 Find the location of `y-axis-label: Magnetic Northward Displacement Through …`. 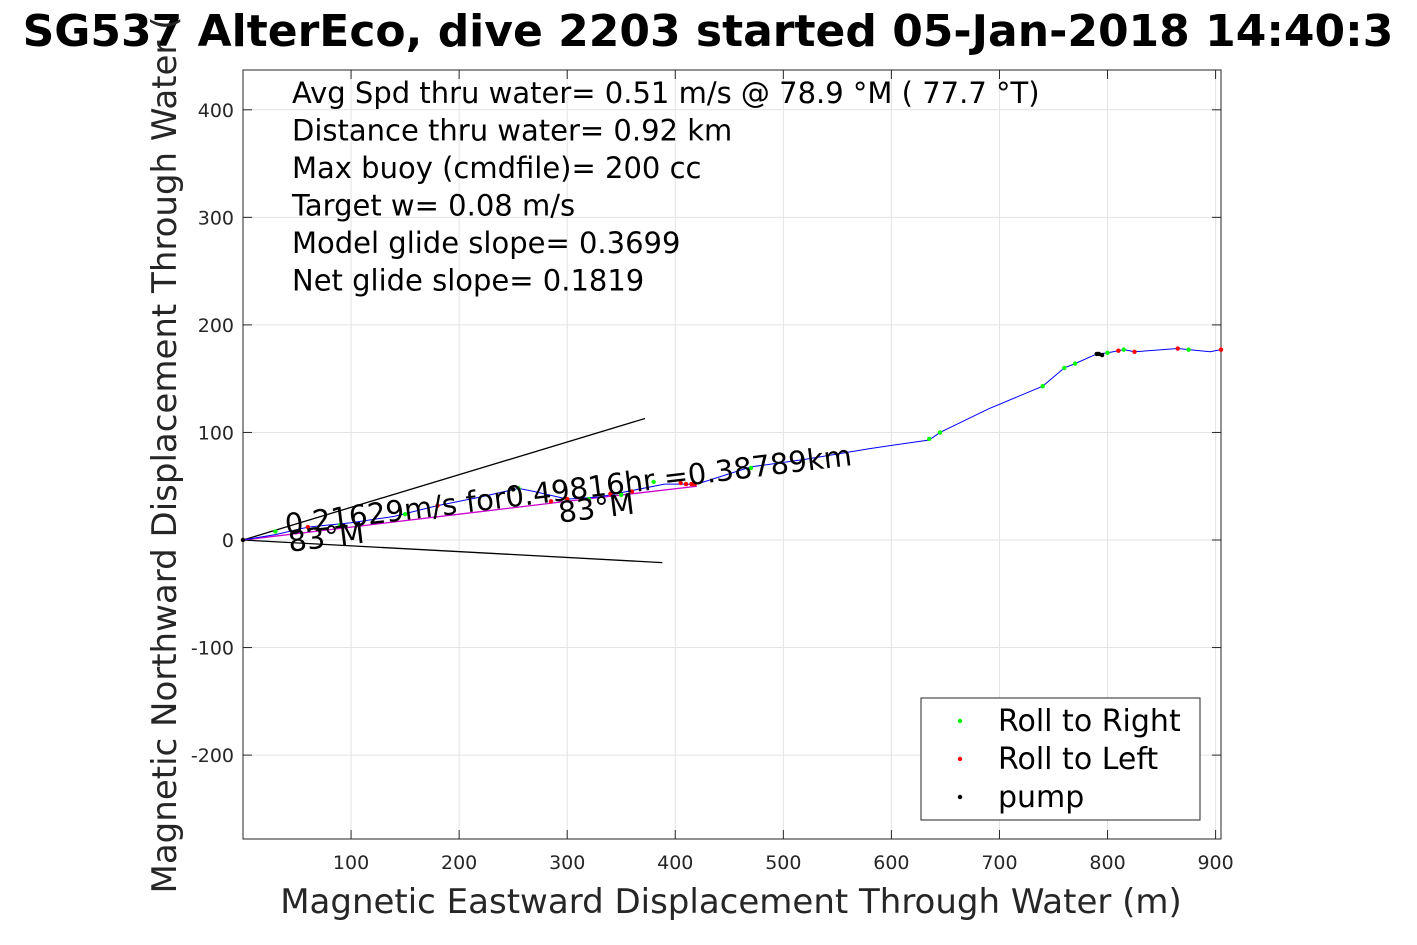

y-axis-label: Magnetic Northward Displacement Through … is located at coordinates (165, 455).